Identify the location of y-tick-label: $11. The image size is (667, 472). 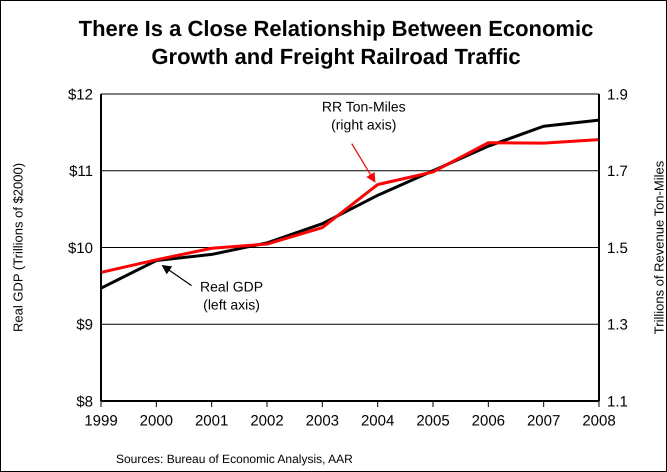
(81, 171).